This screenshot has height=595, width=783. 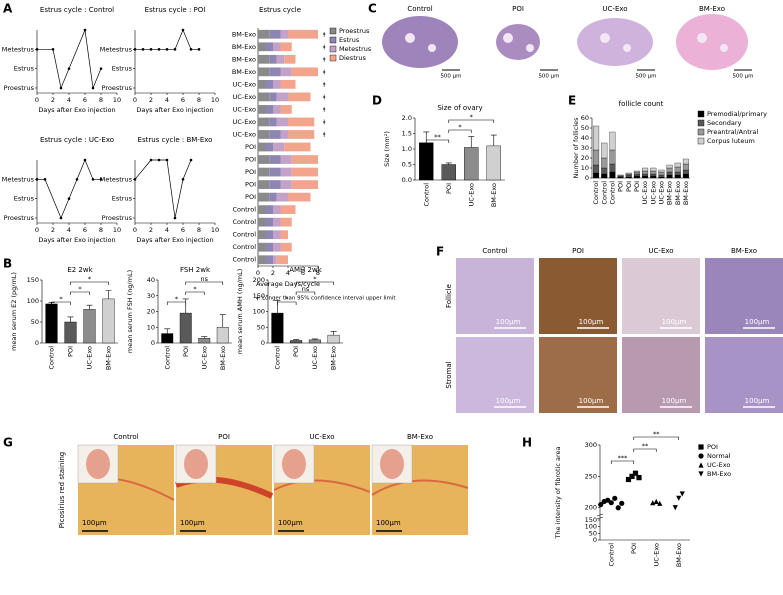 I want to click on y-axis-label: mean serum FSH (ng/mL), so click(x=130, y=311).